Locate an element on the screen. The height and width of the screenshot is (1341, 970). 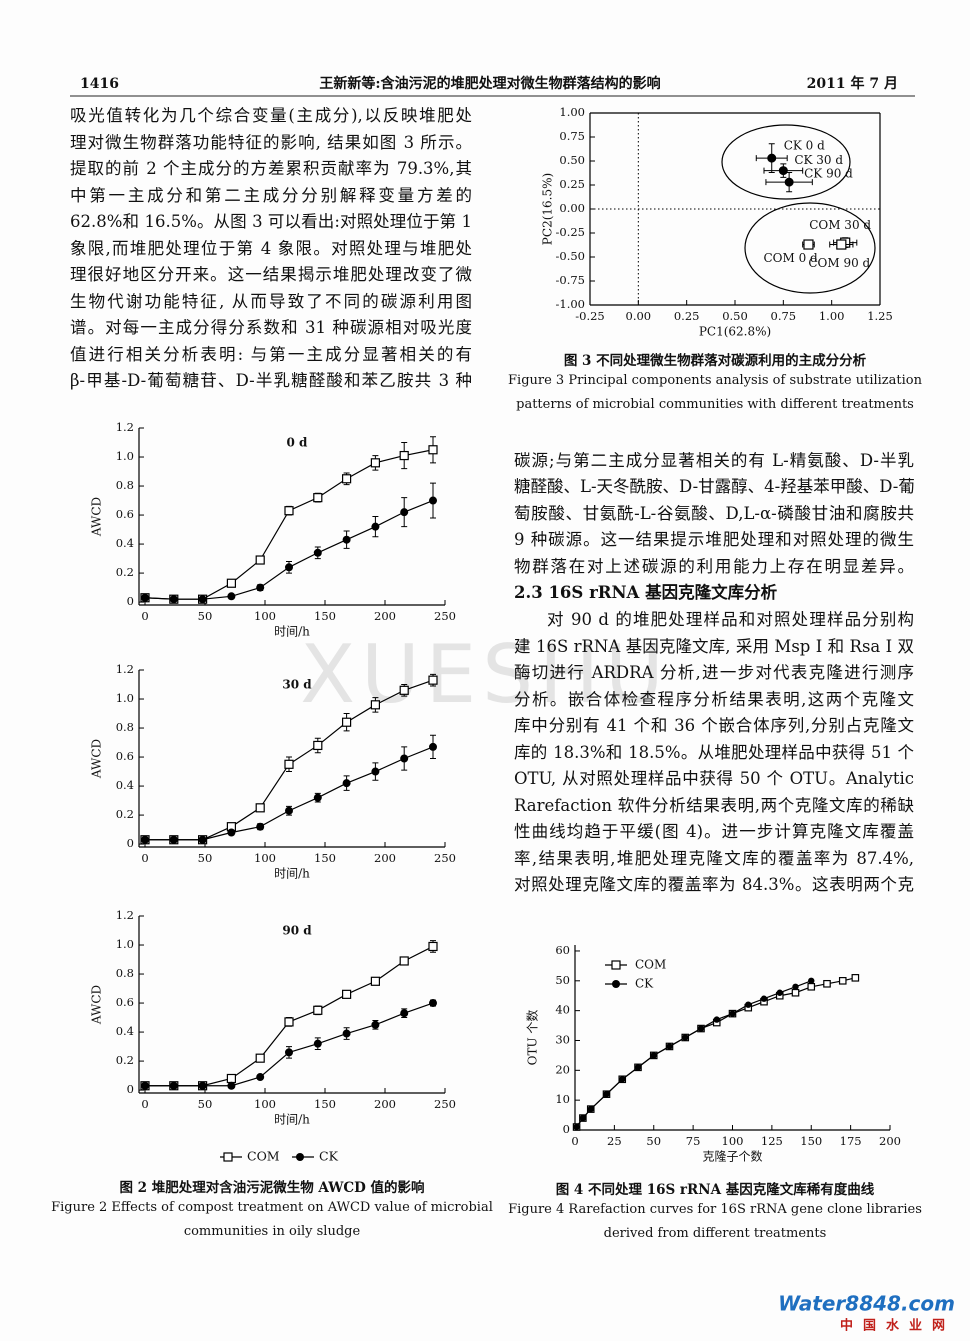
x-tick-label: 150 is located at coordinates (325, 616).